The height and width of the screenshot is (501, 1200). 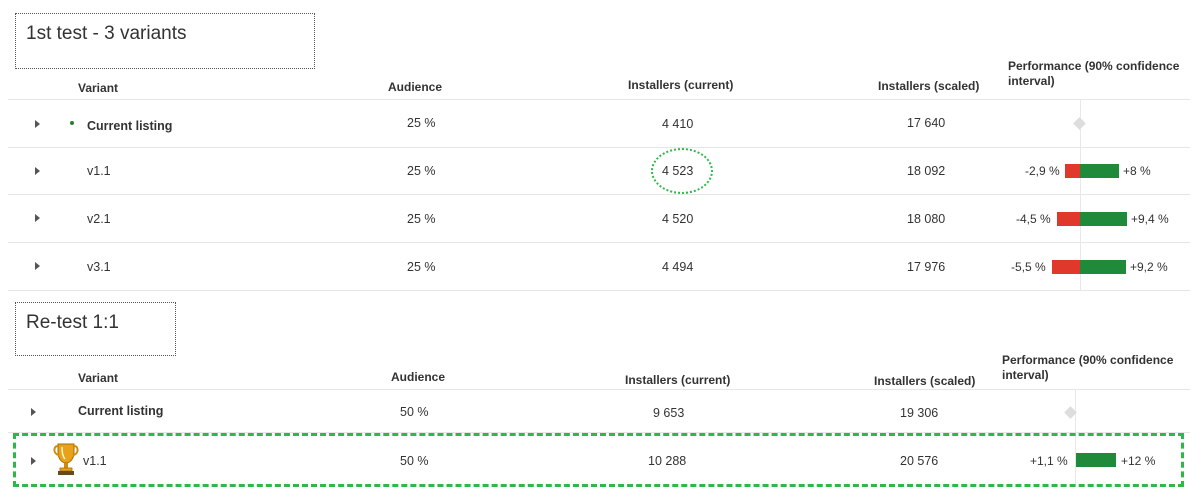 What do you see at coordinates (414, 461) in the screenshot?
I see `test2-row2-audience: 50 %` at bounding box center [414, 461].